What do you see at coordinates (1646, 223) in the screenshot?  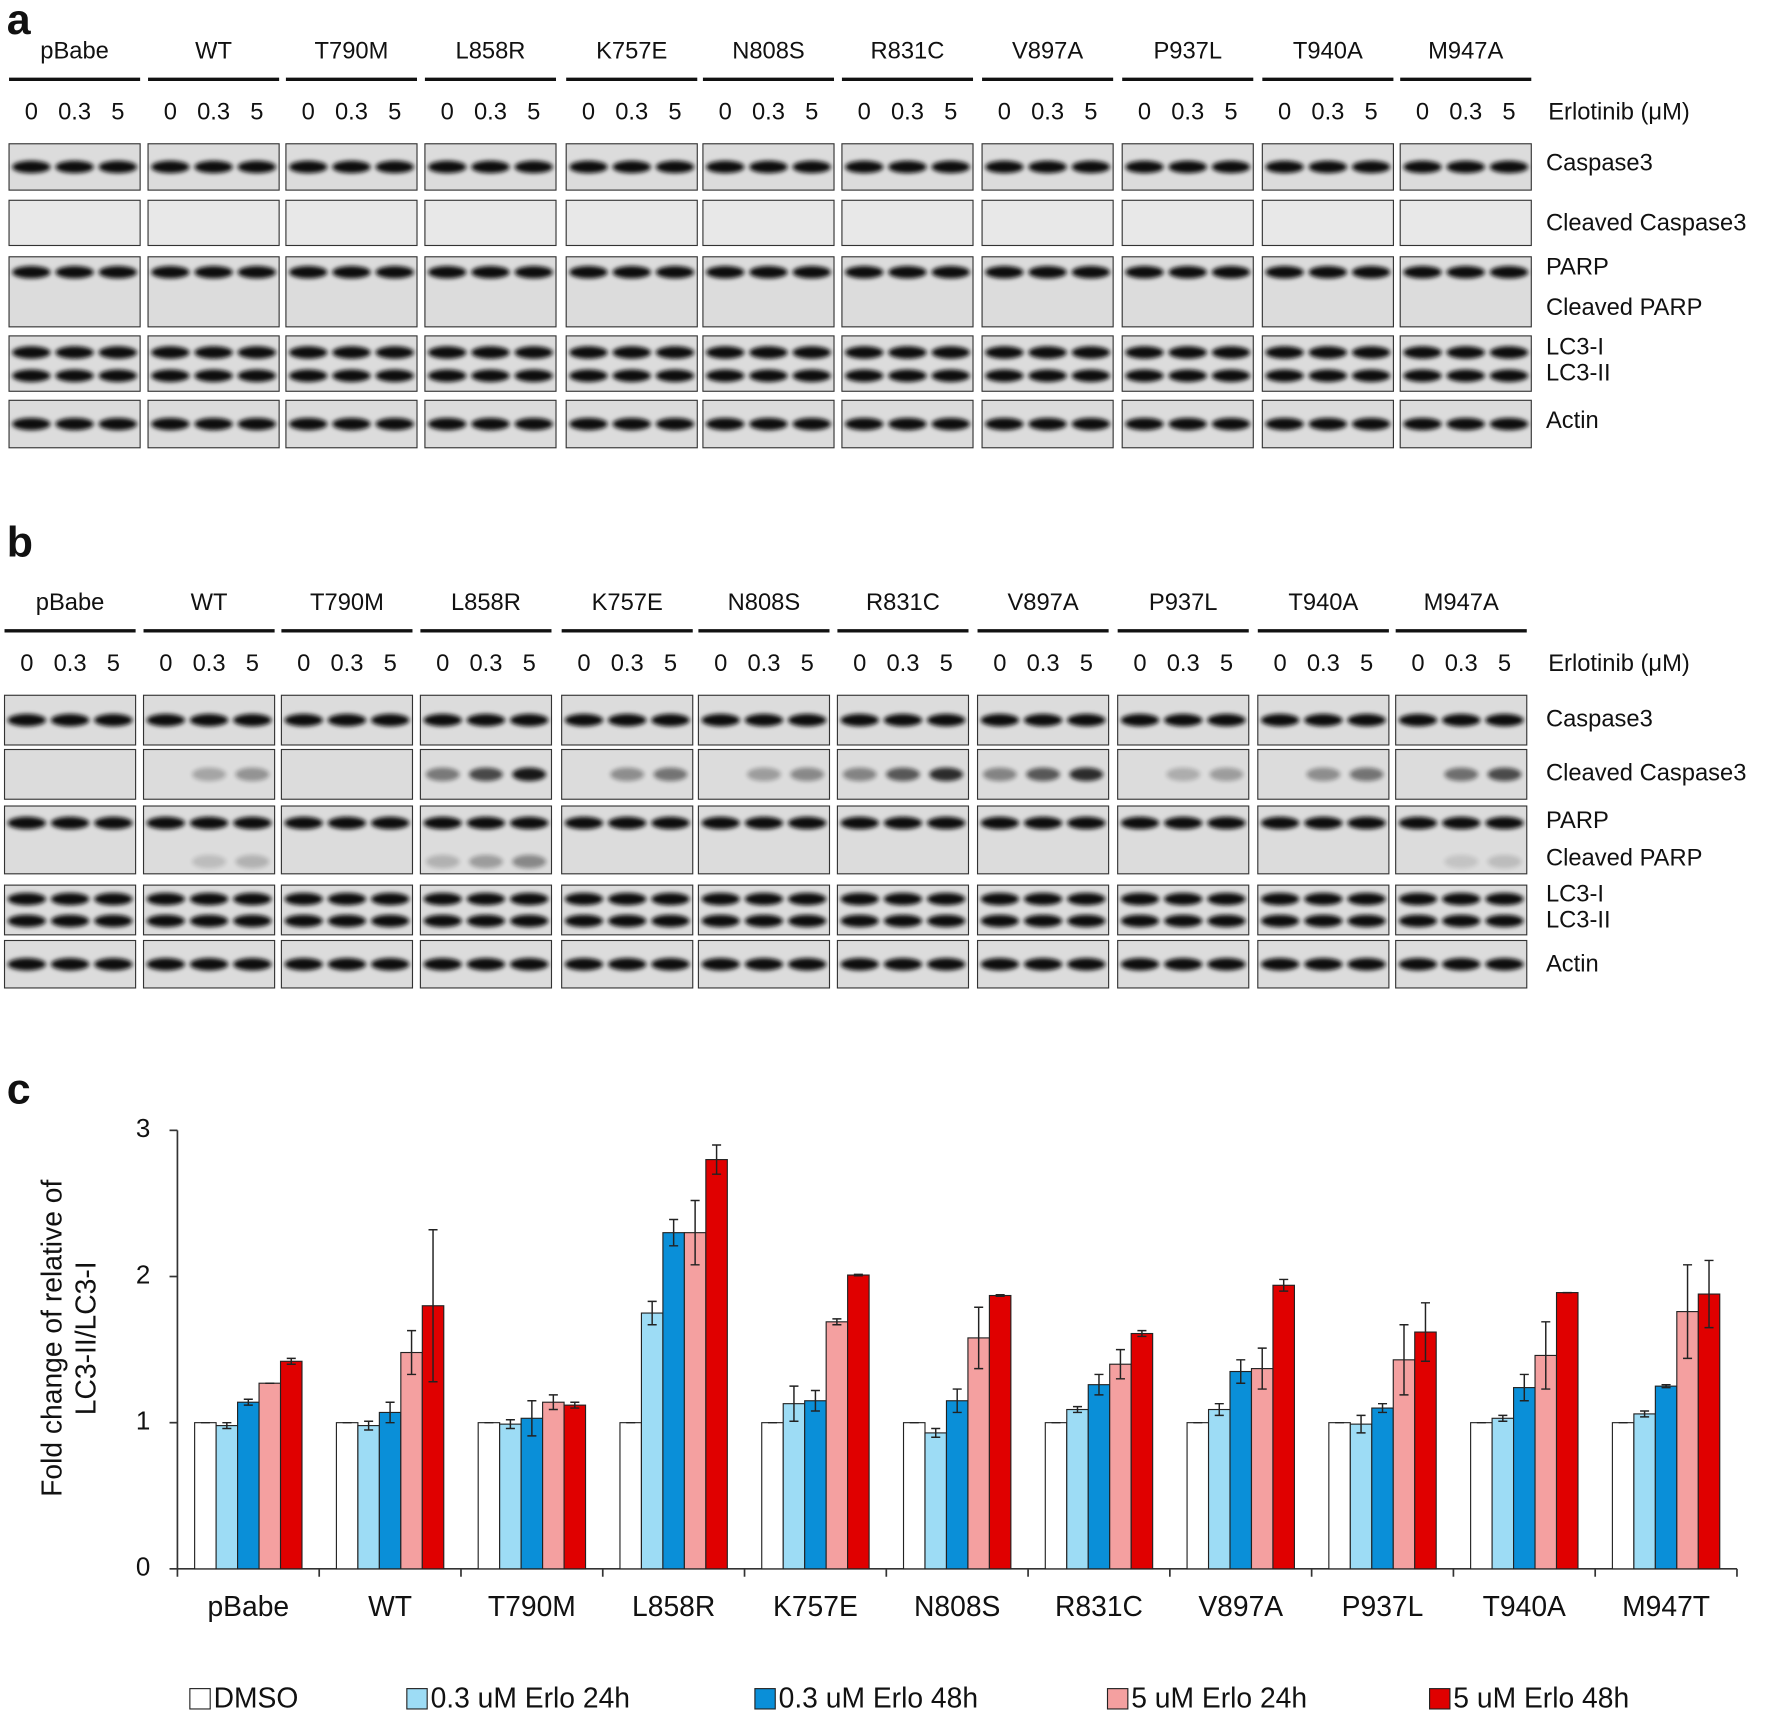 I see `band-label: Cleaved Caspase3` at bounding box center [1646, 223].